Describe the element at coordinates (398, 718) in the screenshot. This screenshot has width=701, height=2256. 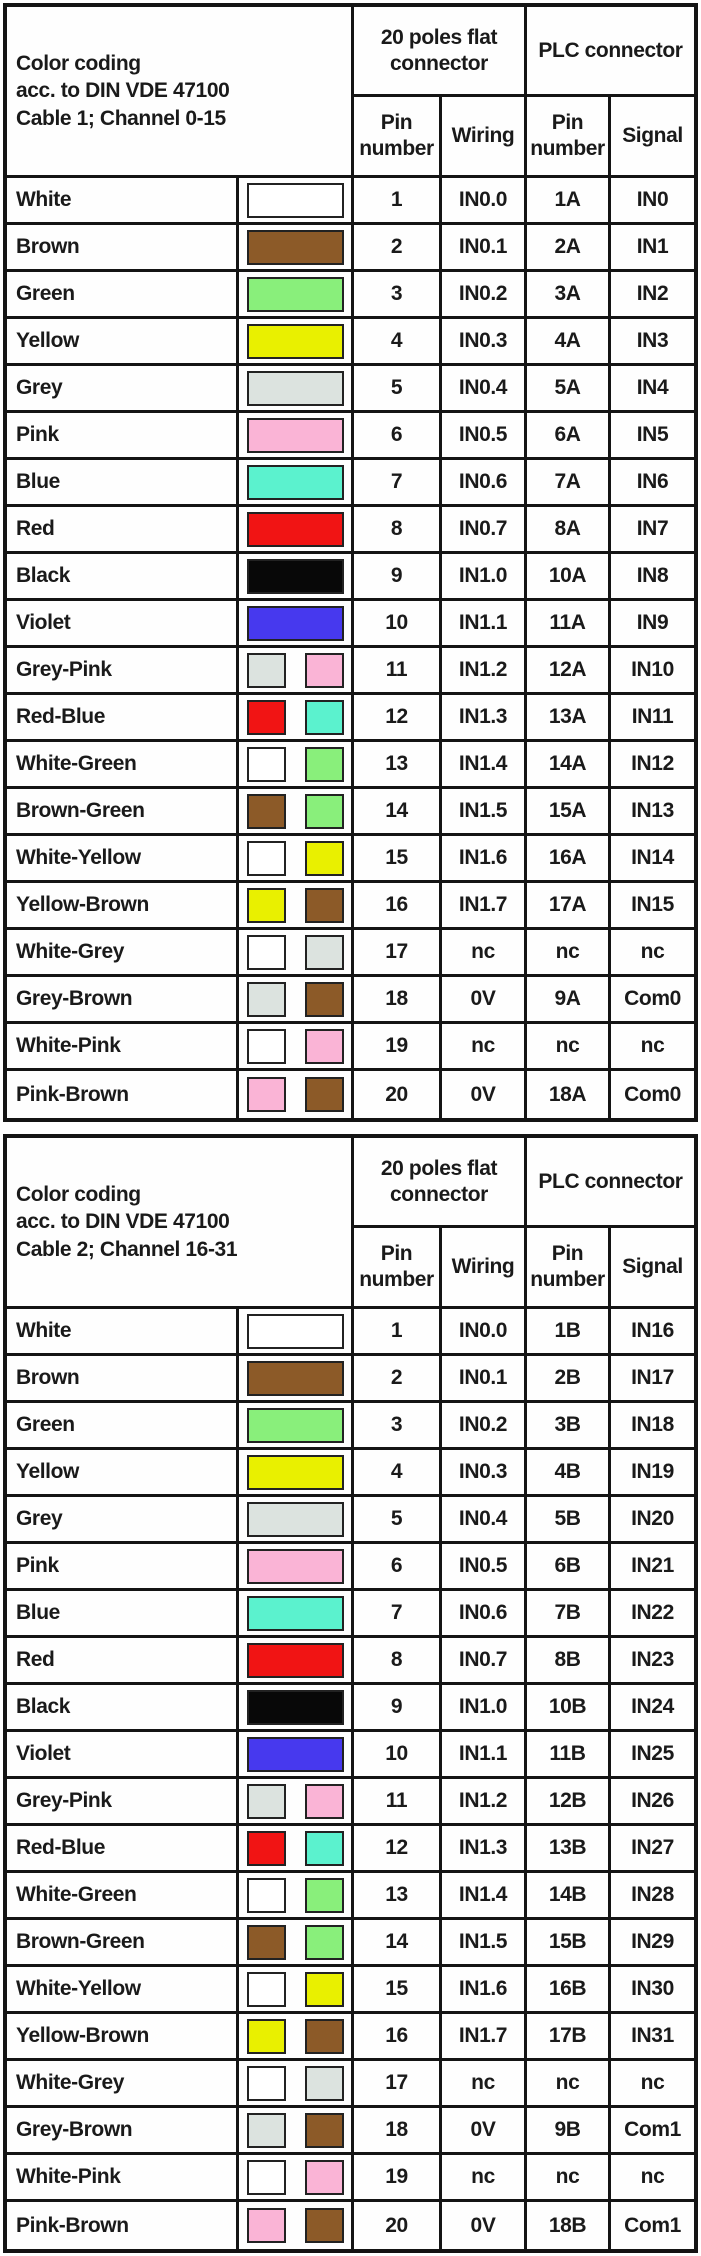
I see `pin-number-cell: 12` at that location.